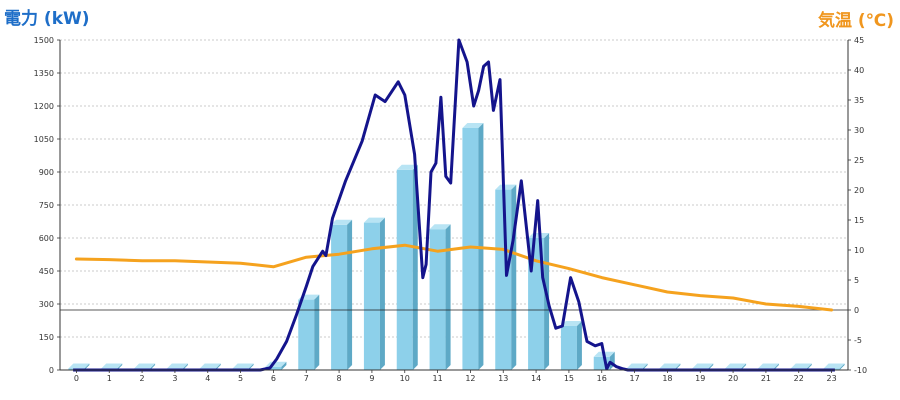 The image size is (900, 400). Describe the element at coordinates (856, 280) in the screenshot. I see `right-tick-label: 5` at that location.